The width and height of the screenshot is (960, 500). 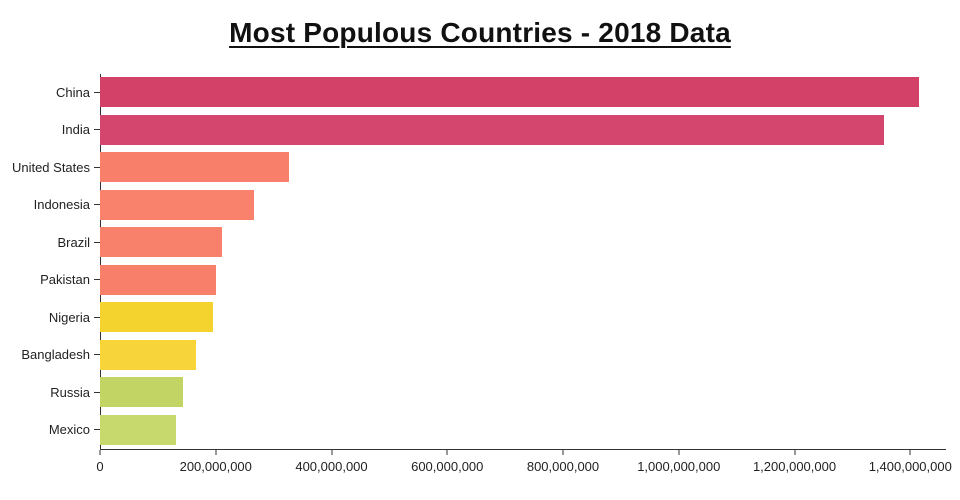 What do you see at coordinates (73, 242) in the screenshot?
I see `y-axis-label: Brazil` at bounding box center [73, 242].